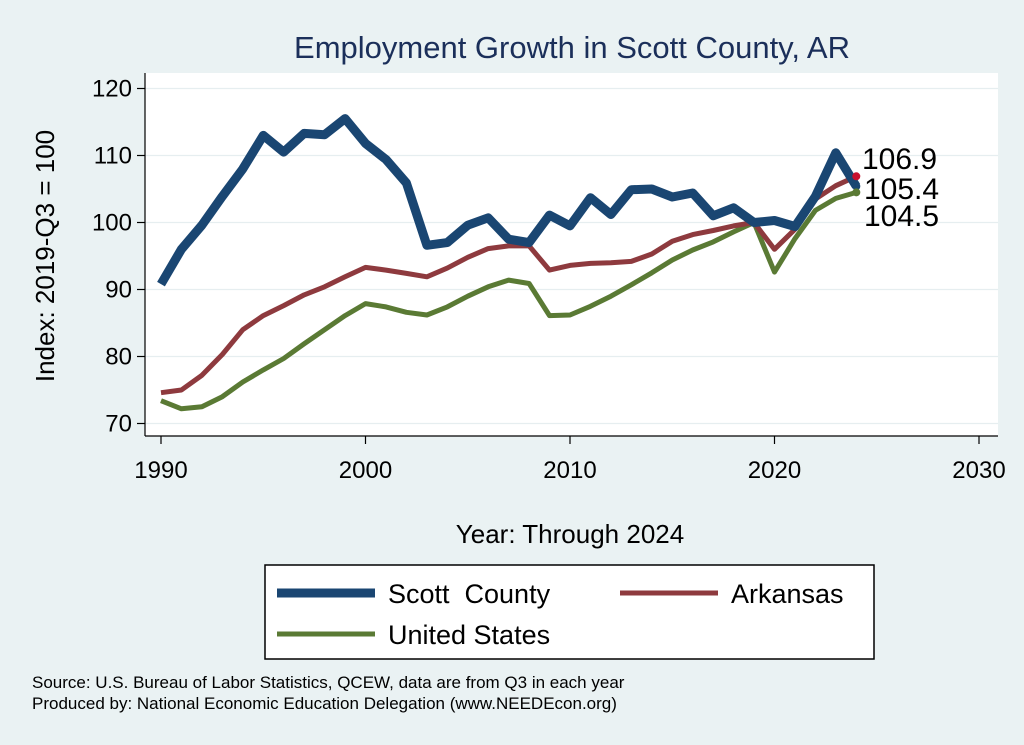  I want to click on y-tick-label: 110, so click(113, 156).